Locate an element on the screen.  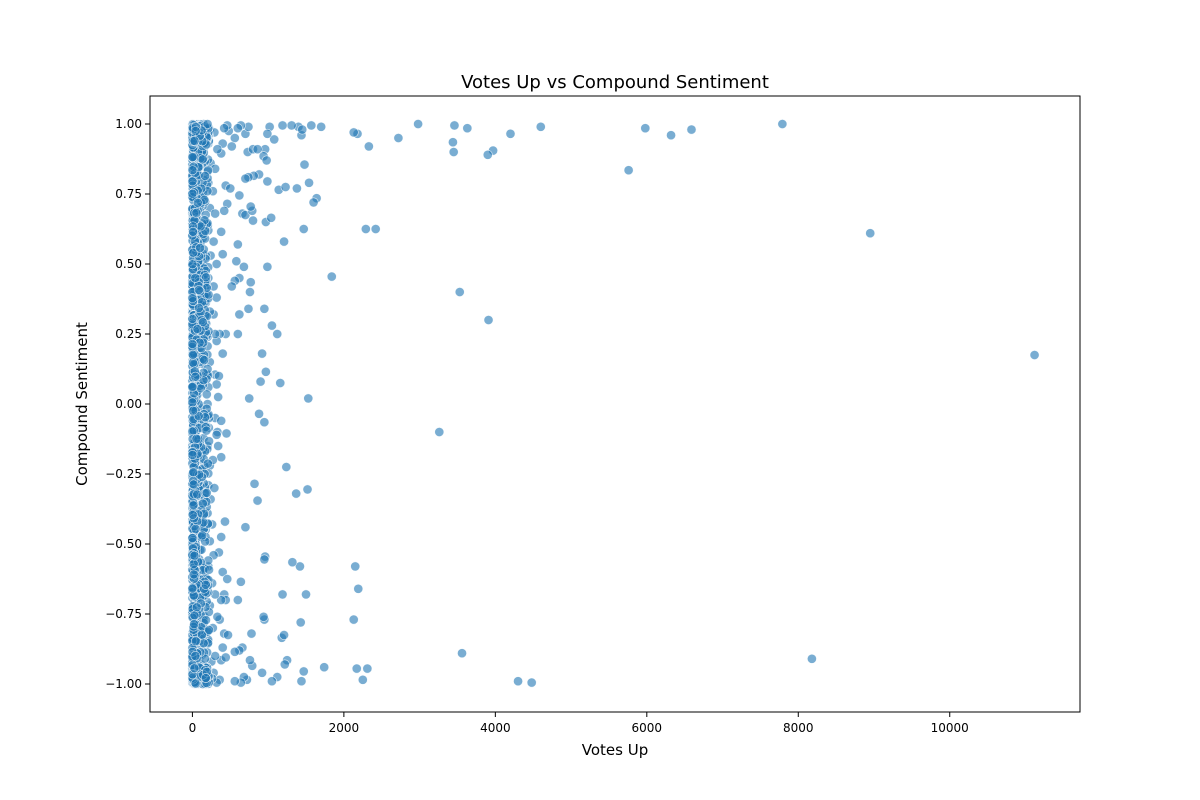
x-tick-label: 0 is located at coordinates (193, 728).